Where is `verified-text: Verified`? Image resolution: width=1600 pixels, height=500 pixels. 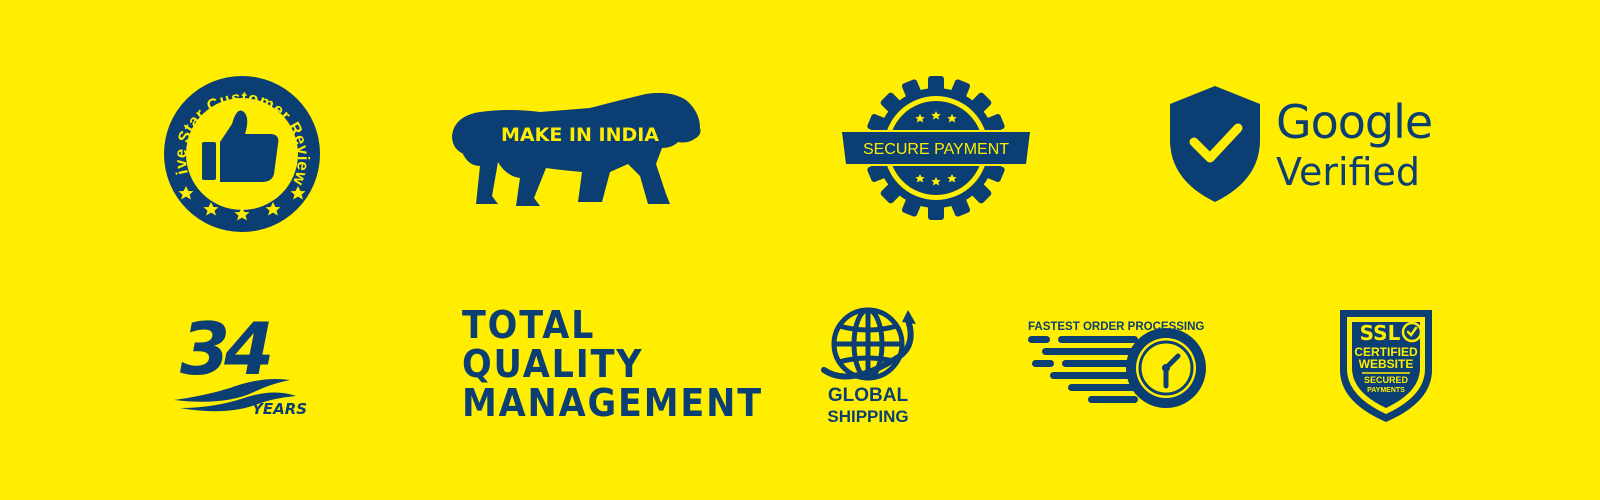
verified-text: Verified is located at coordinates (1348, 172).